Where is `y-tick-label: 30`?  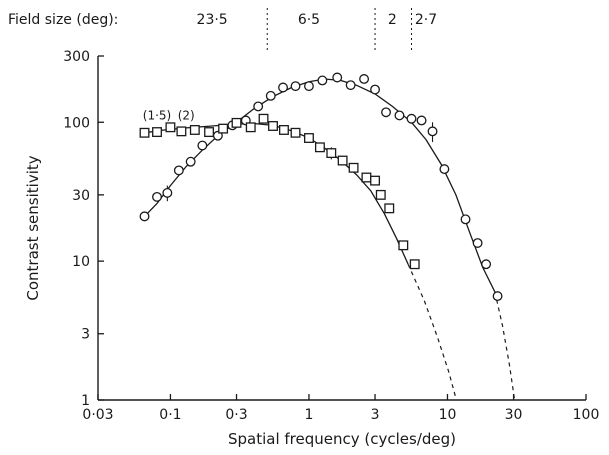 y-tick-label: 30 is located at coordinates (81, 196).